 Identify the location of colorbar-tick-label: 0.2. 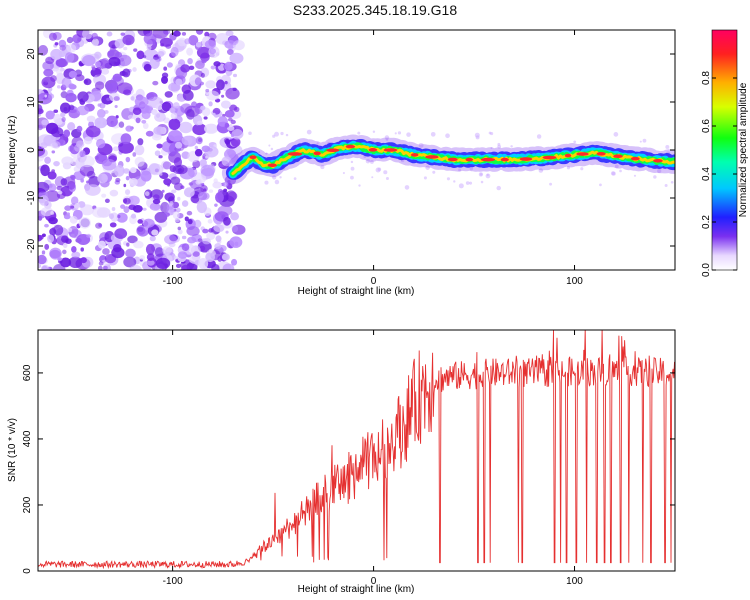
(706, 222).